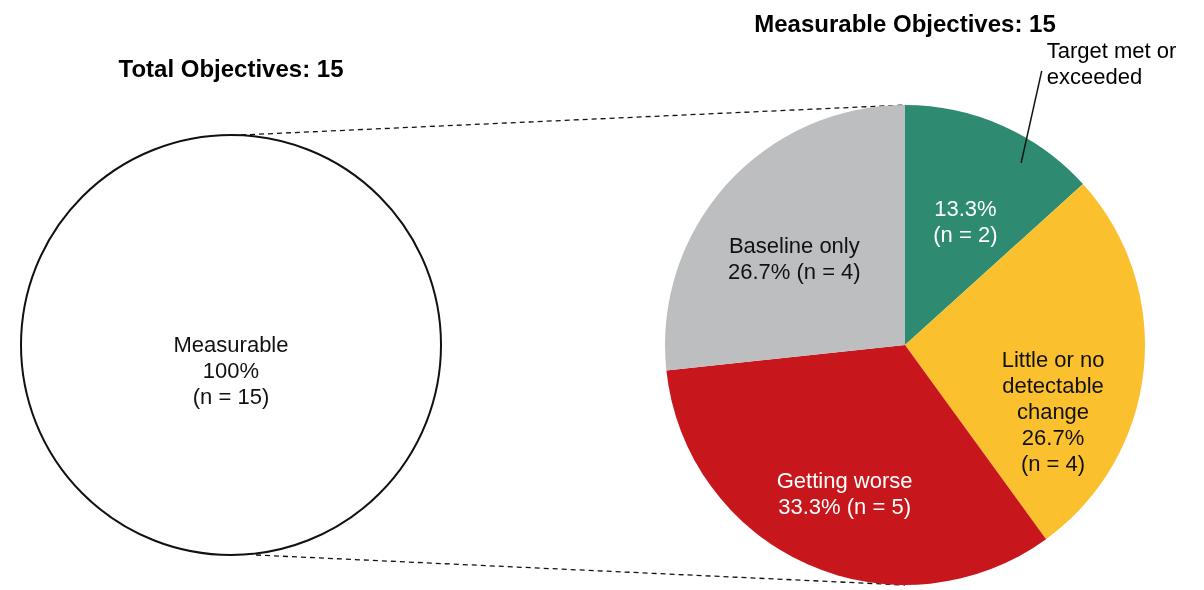 The height and width of the screenshot is (590, 1204). Describe the element at coordinates (794, 245) in the screenshot. I see `slice-label: Baseline only` at that location.